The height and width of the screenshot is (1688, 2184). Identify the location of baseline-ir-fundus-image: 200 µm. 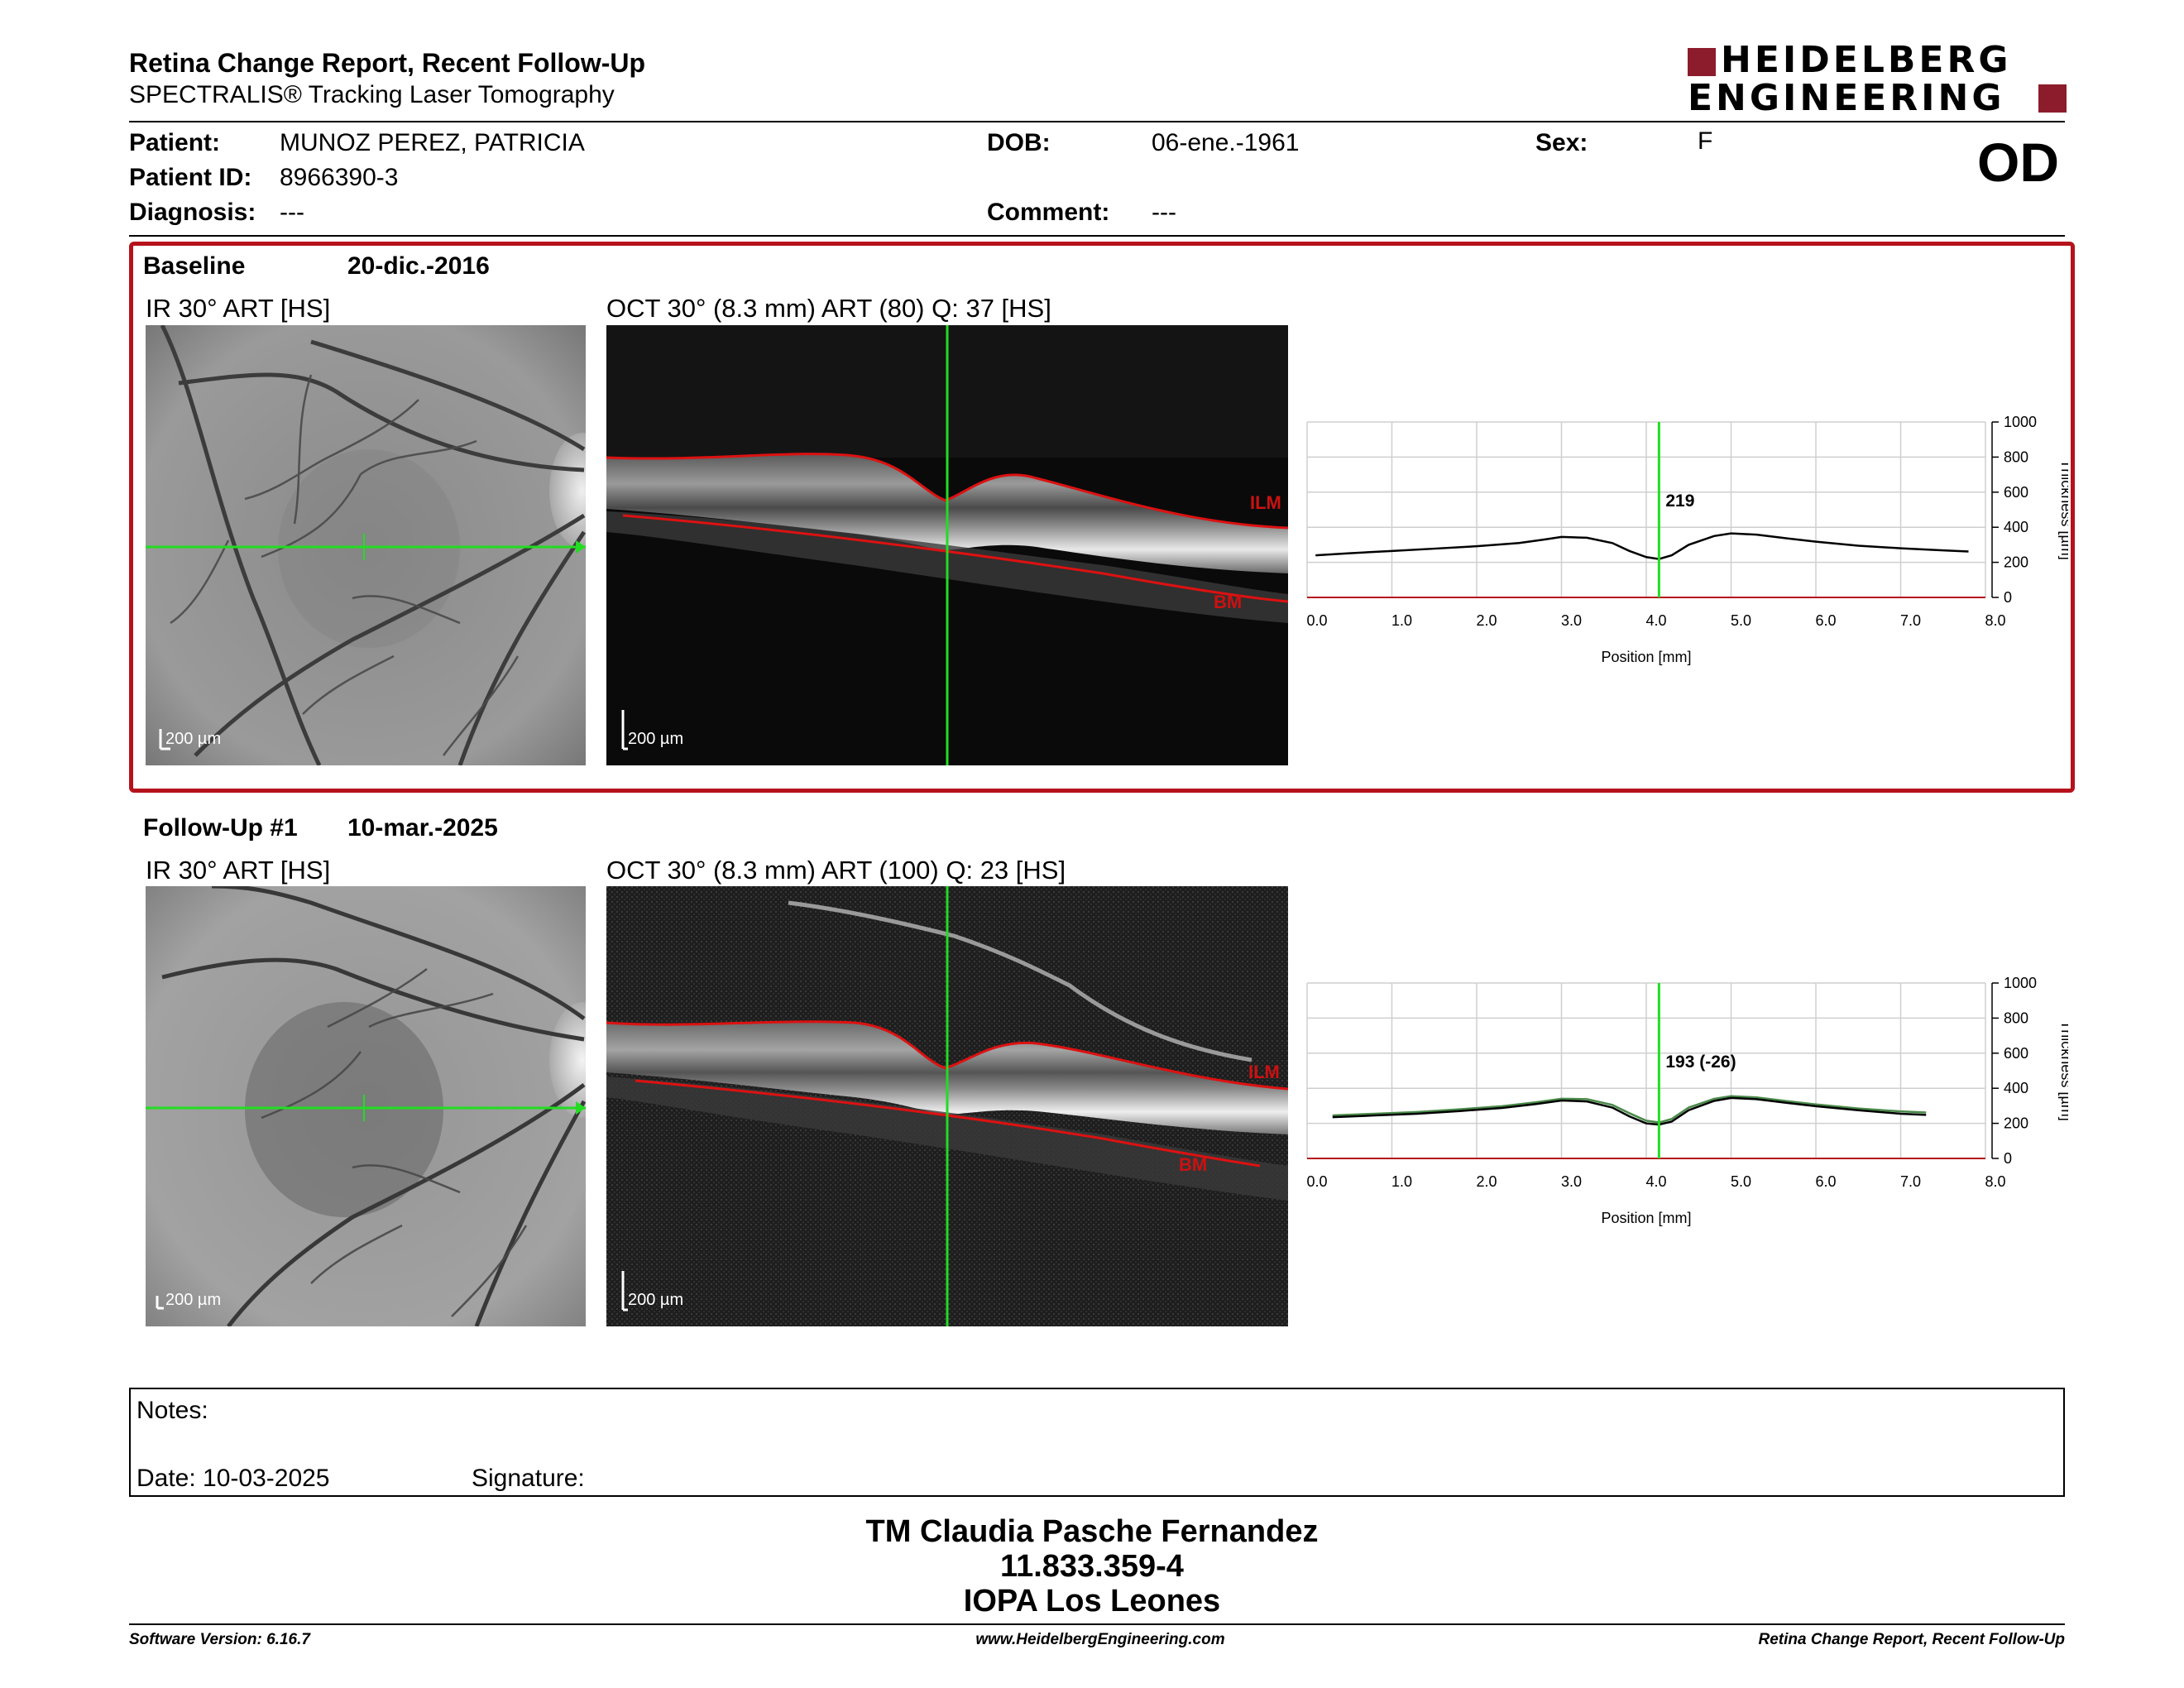
(366, 545).